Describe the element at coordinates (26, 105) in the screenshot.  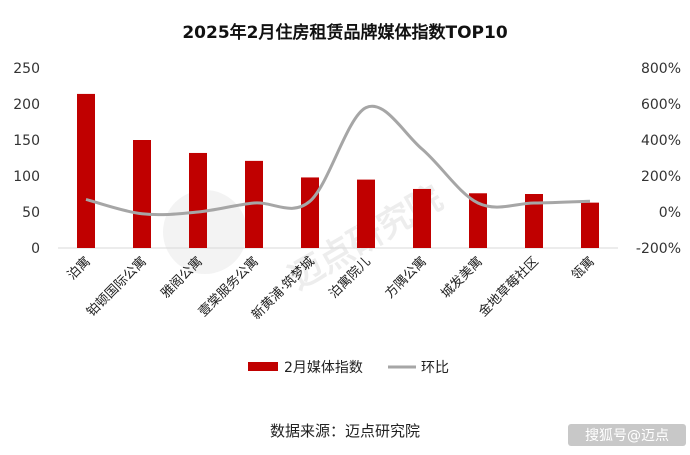
I see `left-axis-tick-label: 200` at that location.